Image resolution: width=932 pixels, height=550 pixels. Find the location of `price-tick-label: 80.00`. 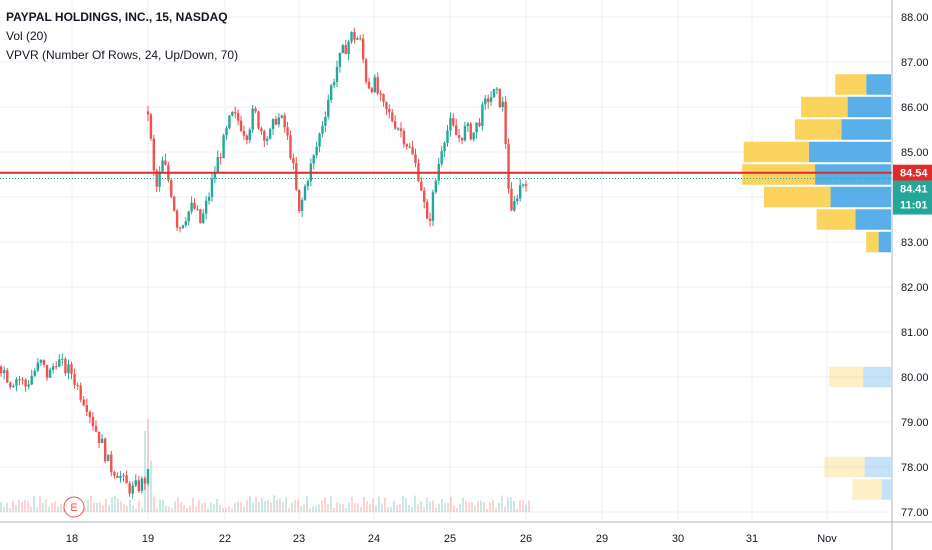

price-tick-label: 80.00 is located at coordinates (915, 378).